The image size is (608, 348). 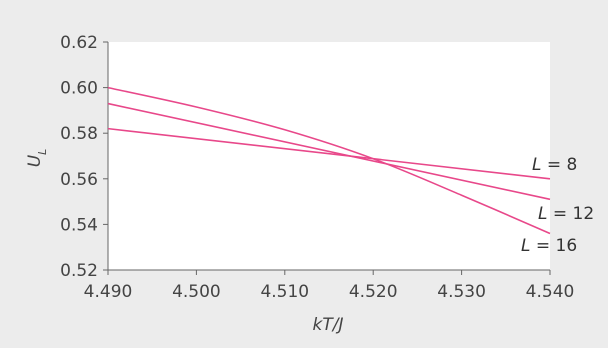 I want to click on x-tick-label: 4.520, so click(x=373, y=292).